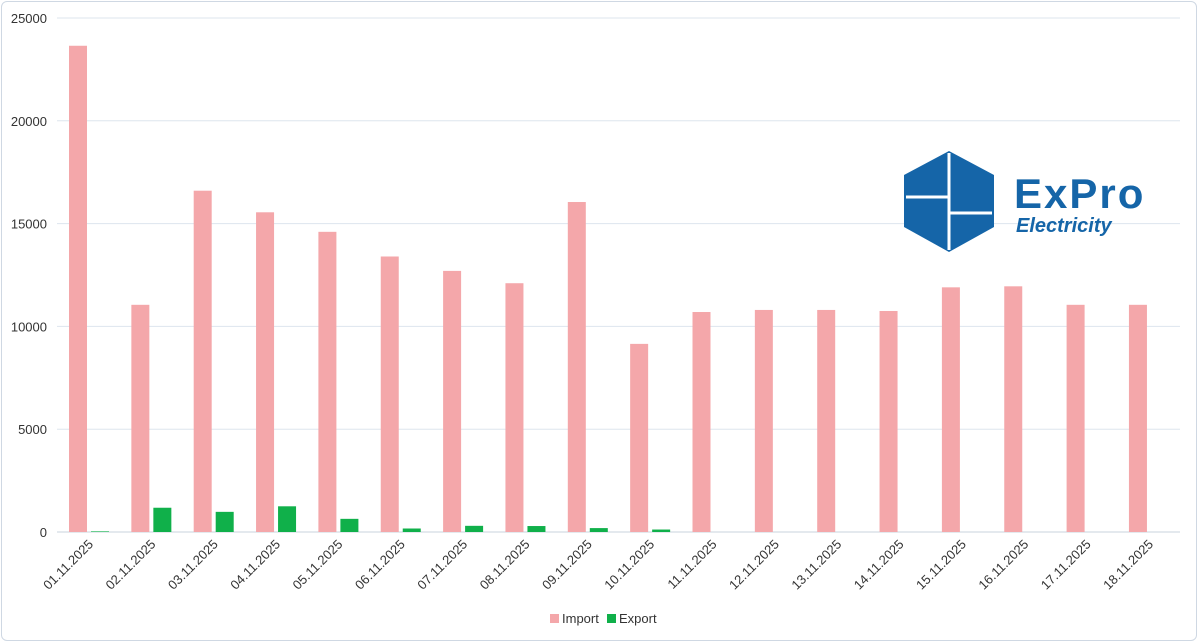 This screenshot has height=644, width=1200. Describe the element at coordinates (816, 565) in the screenshot. I see `x-tick-label: 13.11.2025` at that location.